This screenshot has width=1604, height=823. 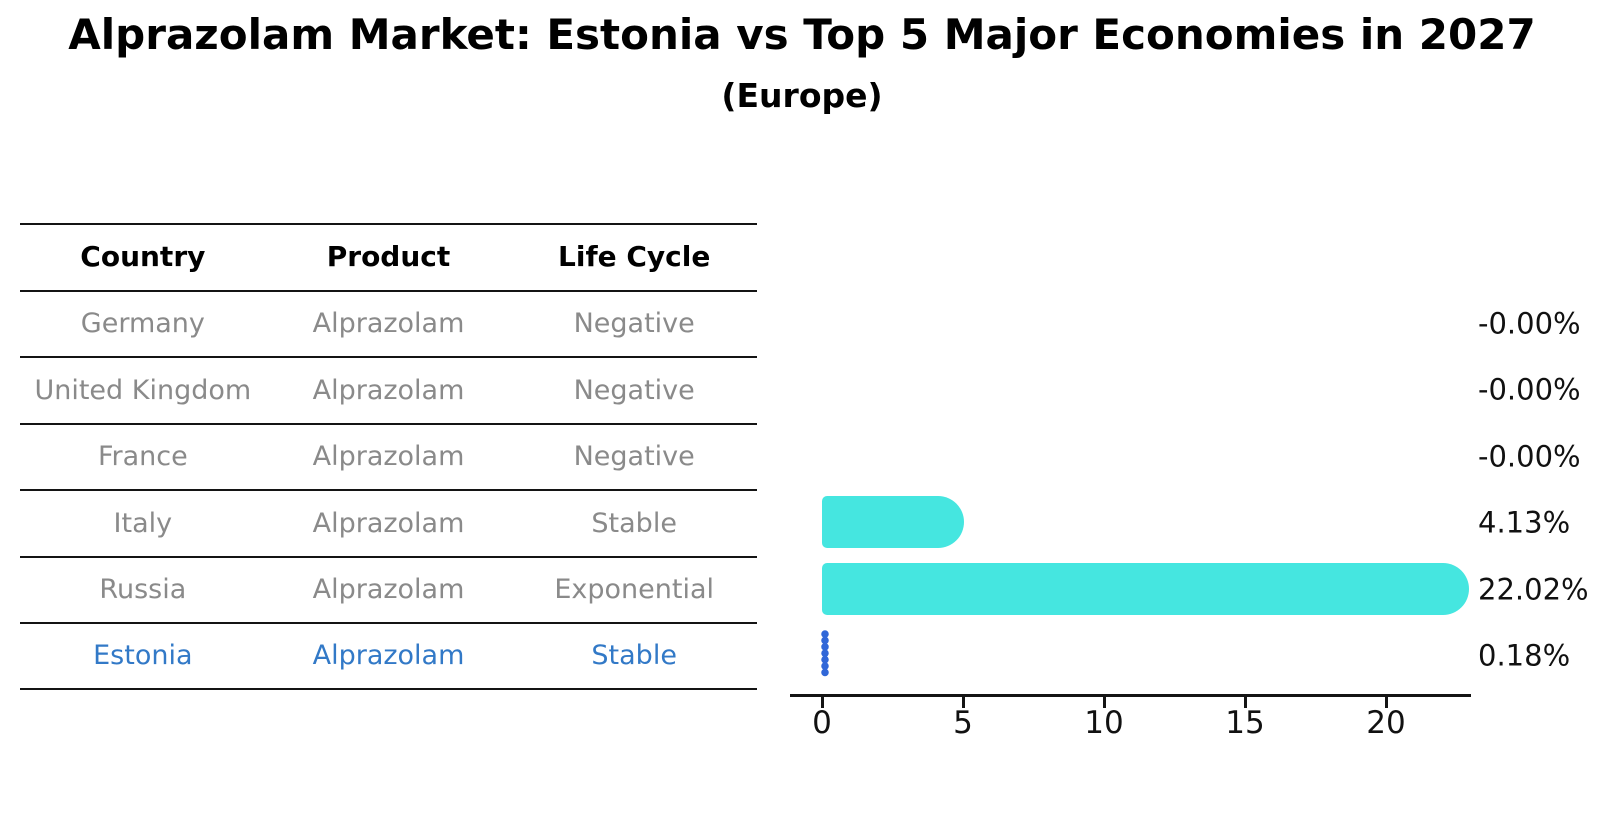 I want to click on value-label-italy: 4.13%, so click(x=1524, y=522).